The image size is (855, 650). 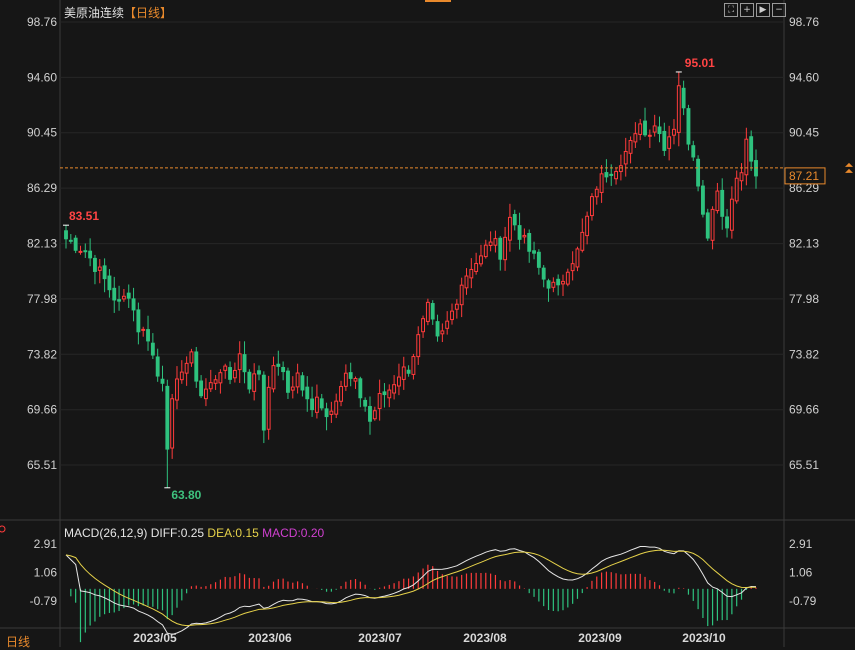 I want to click on diff-line, so click(x=411, y=590).